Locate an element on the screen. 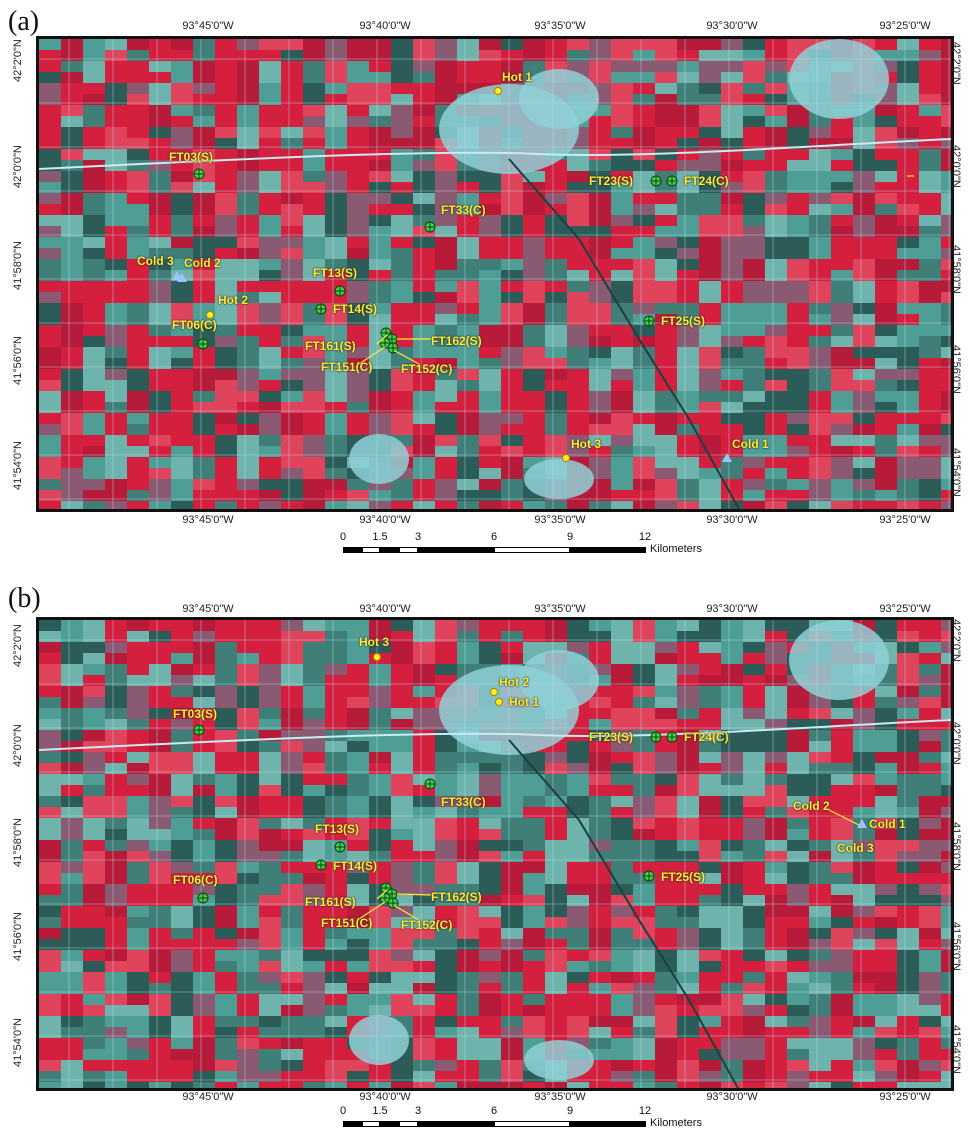 This screenshot has height=1138, width=973. cold-pixel-label: Cold 3 is located at coordinates (855, 848).